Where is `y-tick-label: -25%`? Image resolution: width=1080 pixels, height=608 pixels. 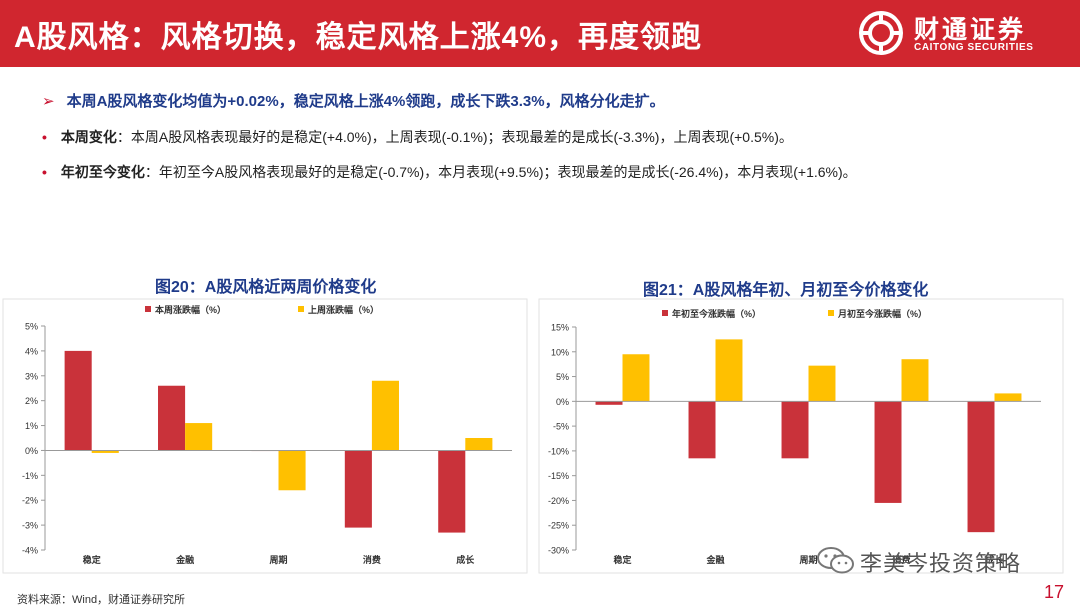
y-tick-label: -25% is located at coordinates (558, 526).